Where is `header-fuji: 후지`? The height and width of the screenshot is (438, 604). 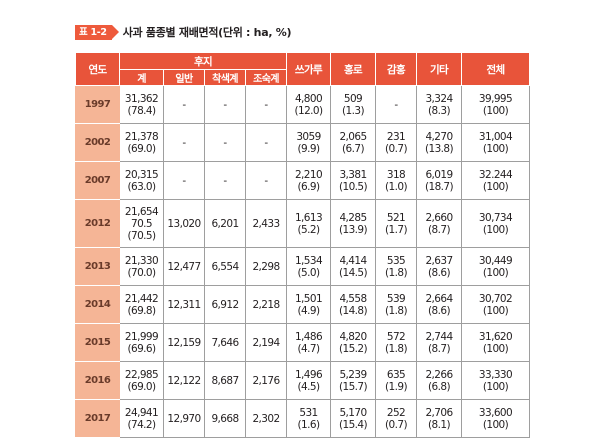 header-fuji: 후지 is located at coordinates (203, 61).